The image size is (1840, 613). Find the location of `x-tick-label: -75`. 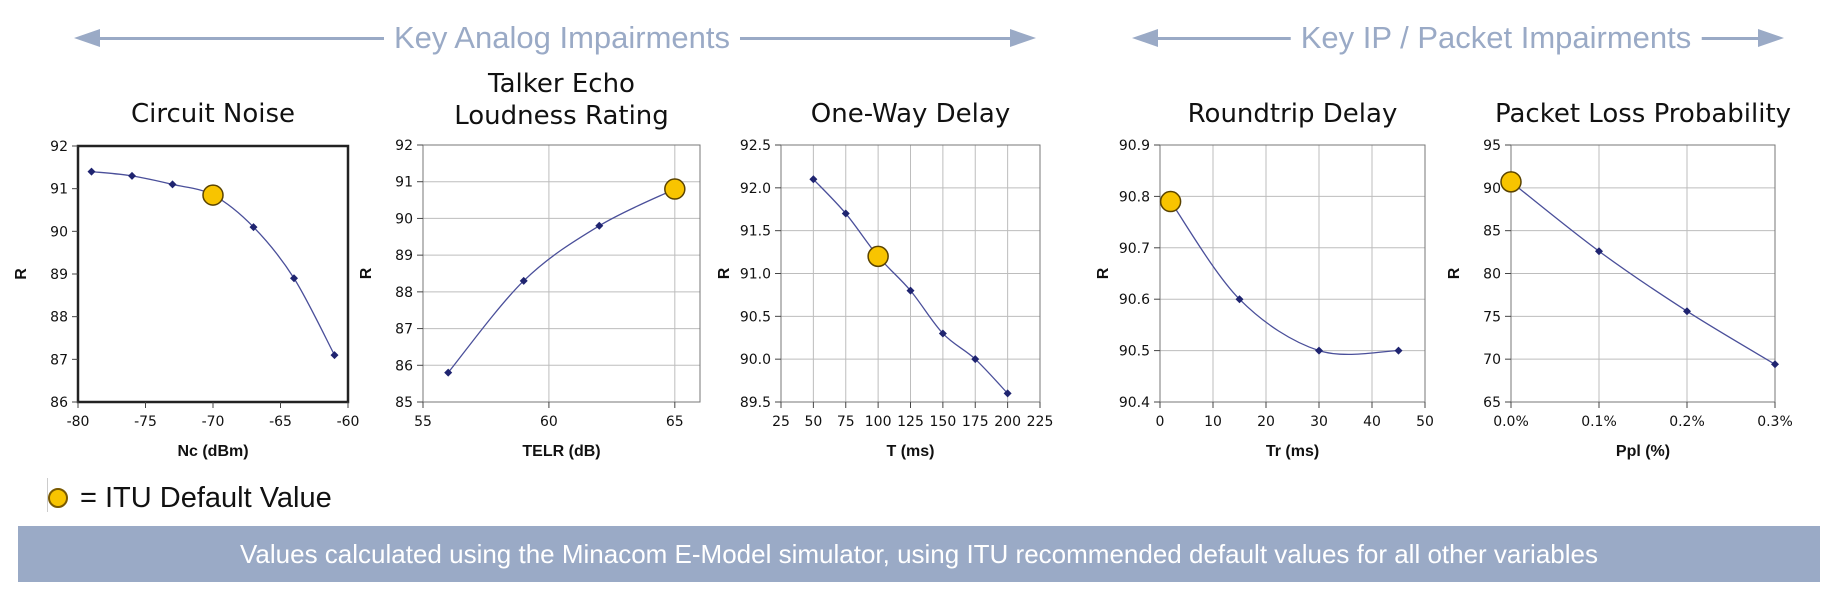

x-tick-label: -75 is located at coordinates (145, 422).